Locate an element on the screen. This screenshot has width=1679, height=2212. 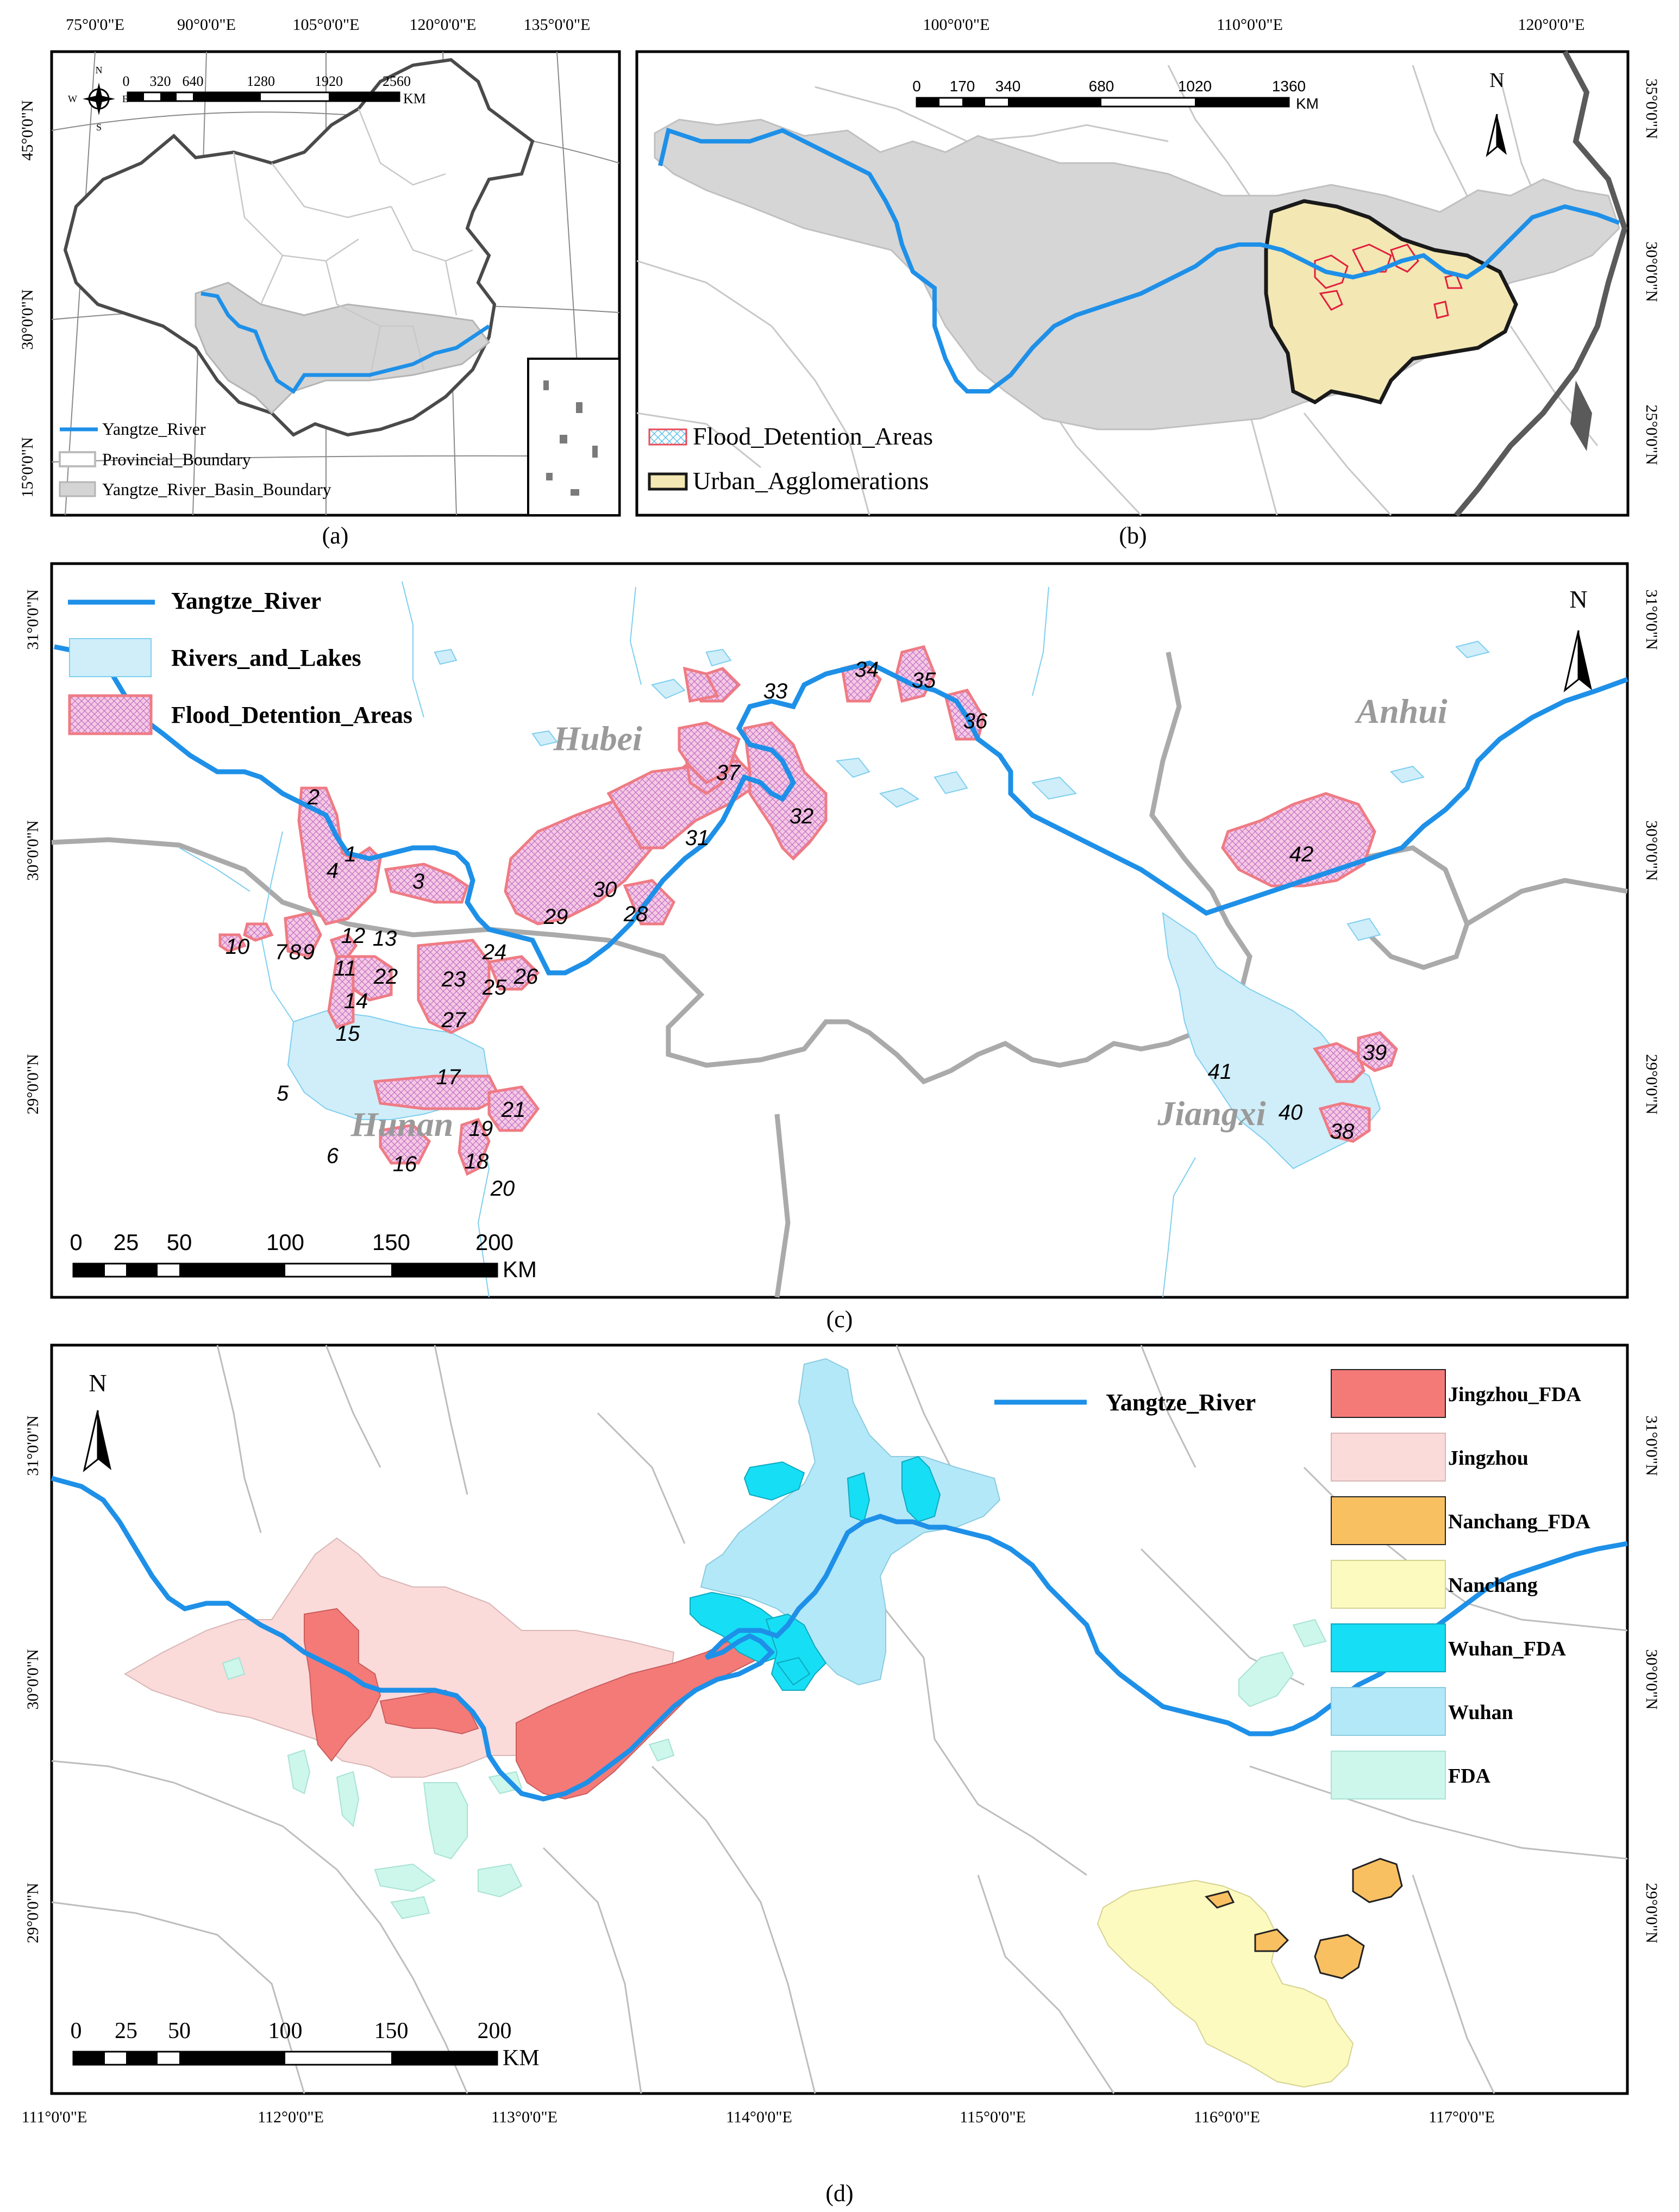
legend-label-a: Provincial_Boundary is located at coordinates (176, 459).